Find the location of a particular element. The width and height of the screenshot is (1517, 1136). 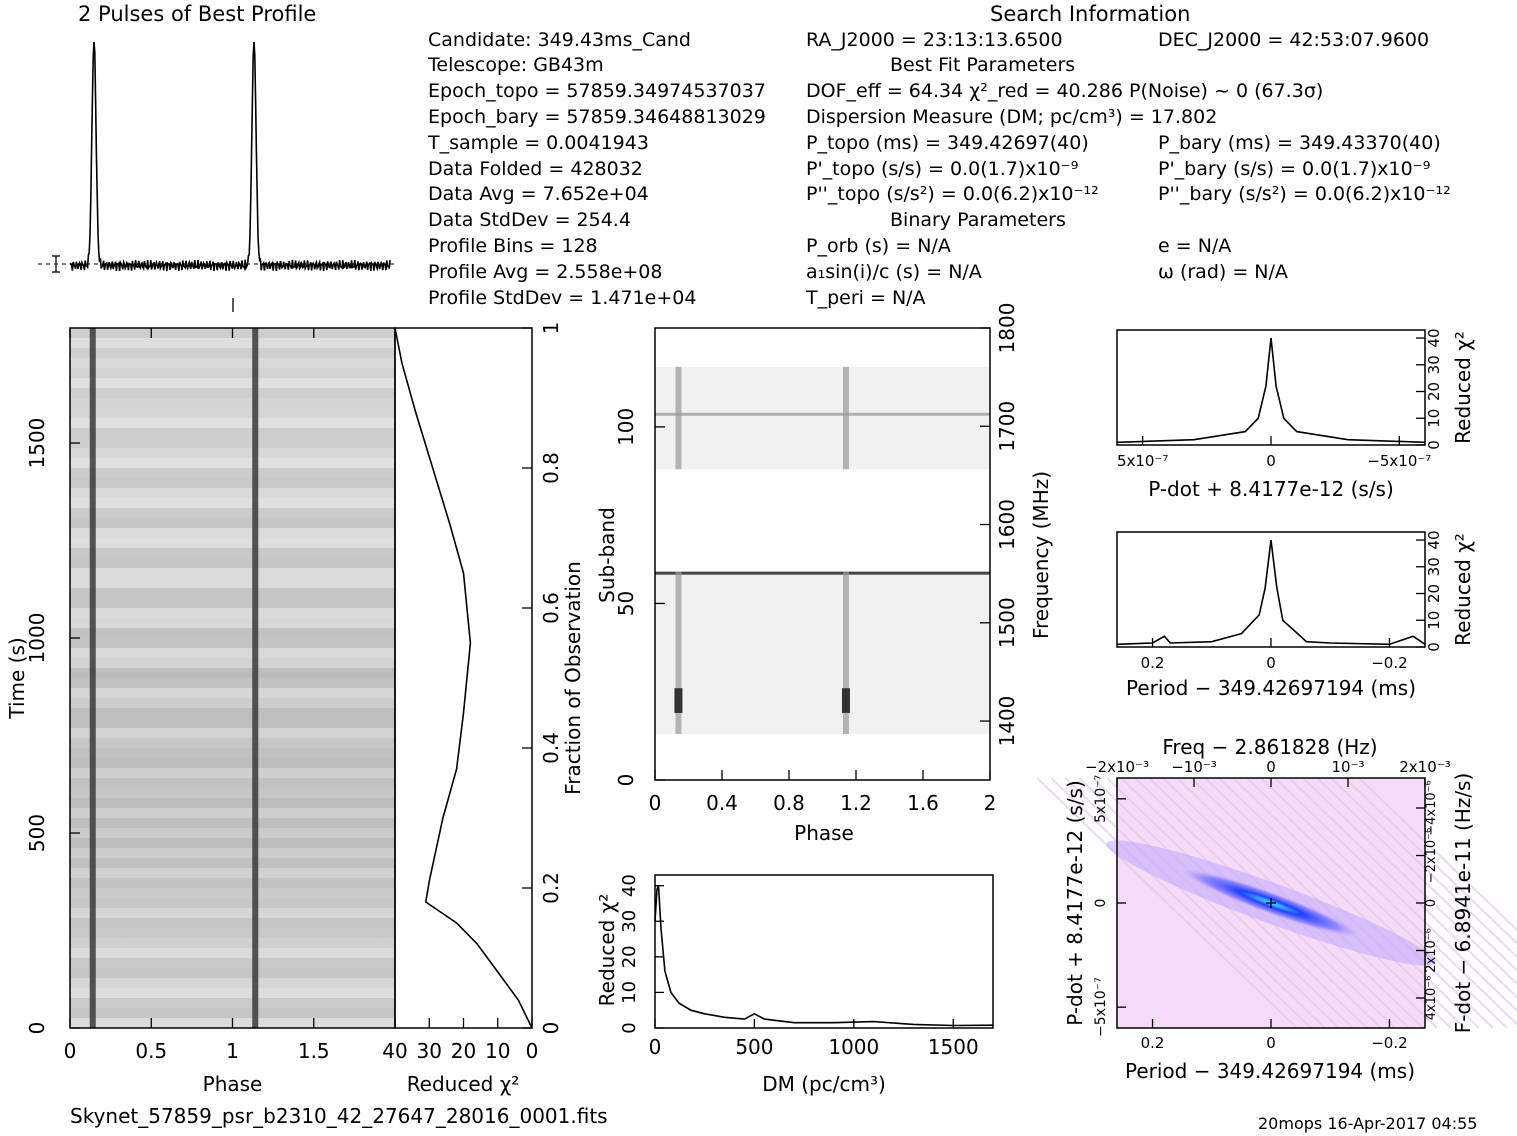

c2t-ytick-label: 0.8 is located at coordinates (551, 468).